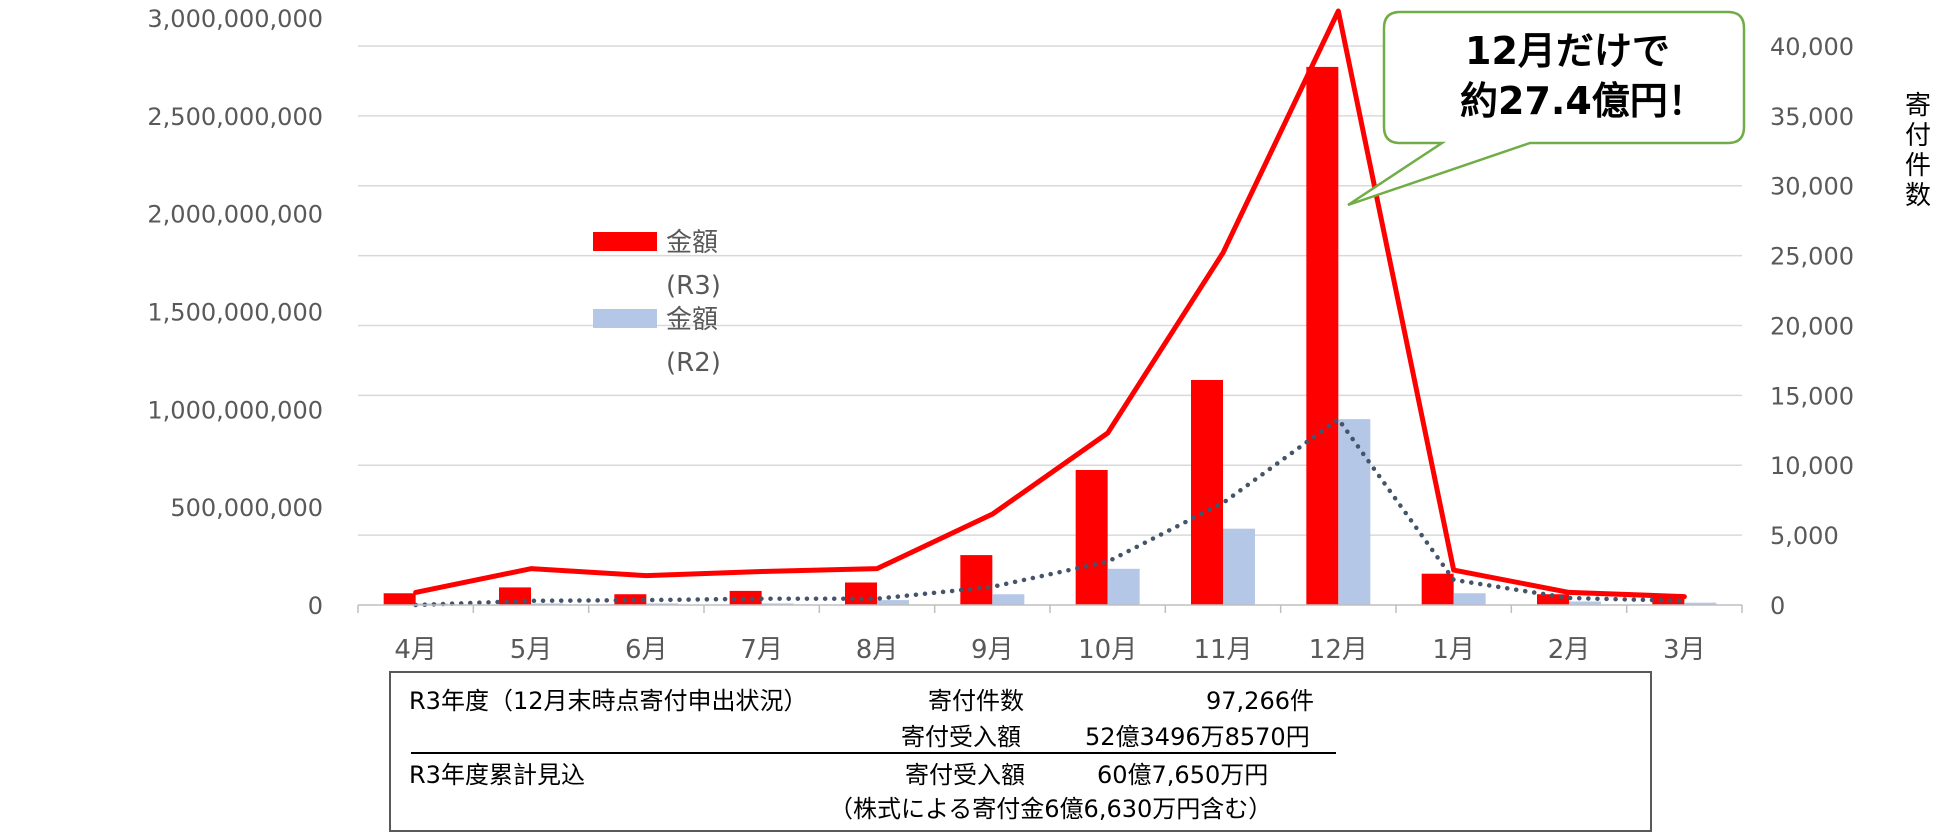 The height and width of the screenshot is (840, 1950). What do you see at coordinates (992, 650) in the screenshot?
I see `x-tick-label: 9月` at bounding box center [992, 650].